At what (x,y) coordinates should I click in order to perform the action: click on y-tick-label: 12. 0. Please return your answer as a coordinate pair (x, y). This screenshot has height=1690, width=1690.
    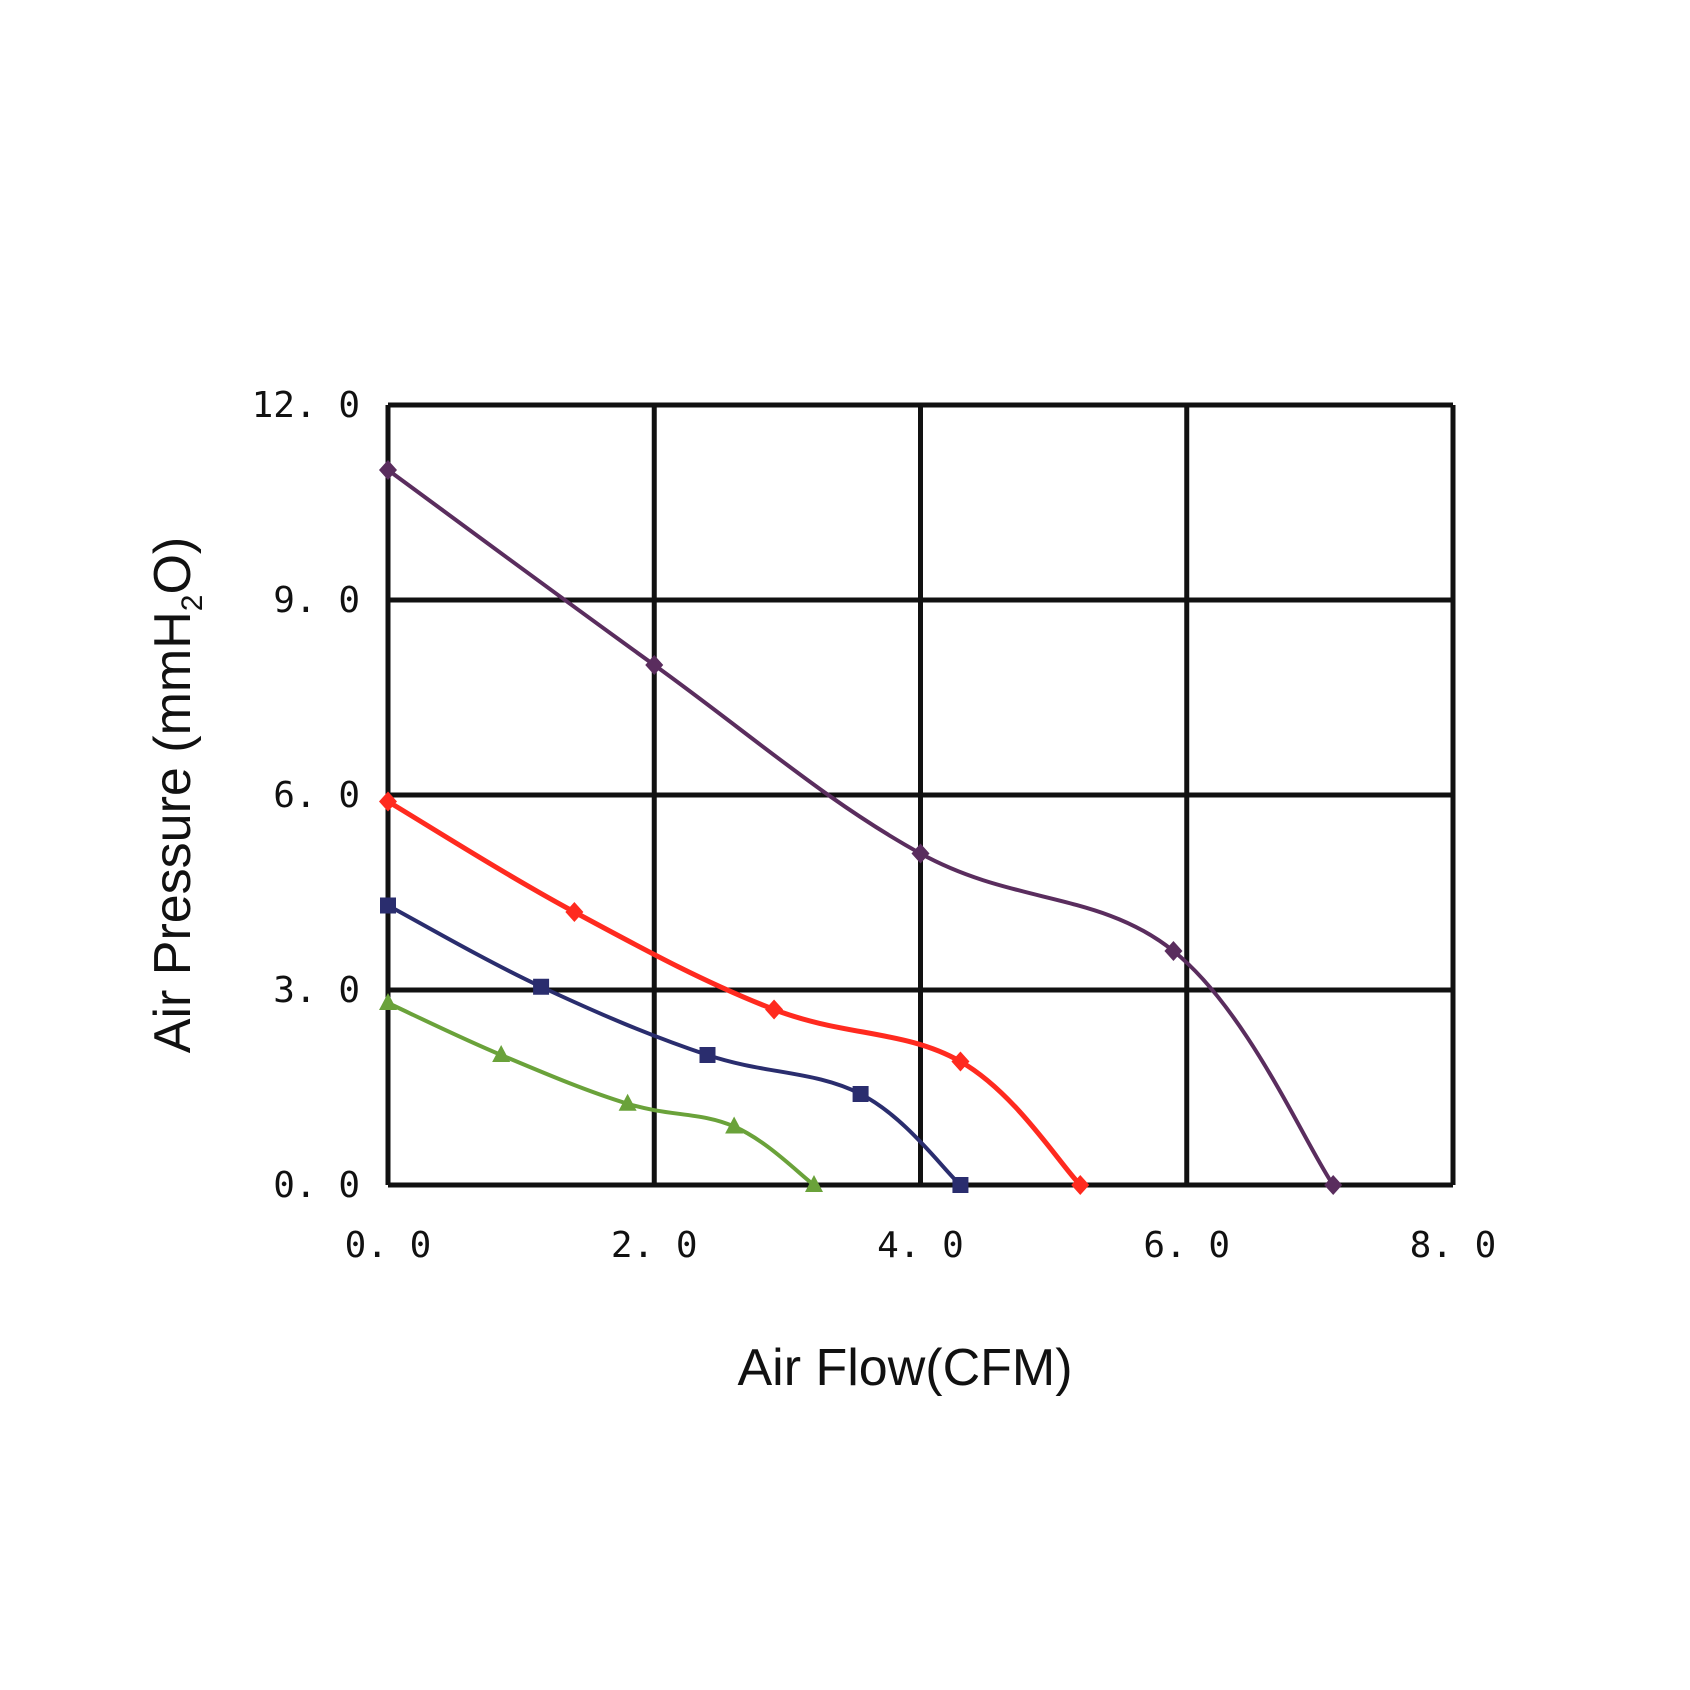
    Looking at the image, I should click on (306, 405).